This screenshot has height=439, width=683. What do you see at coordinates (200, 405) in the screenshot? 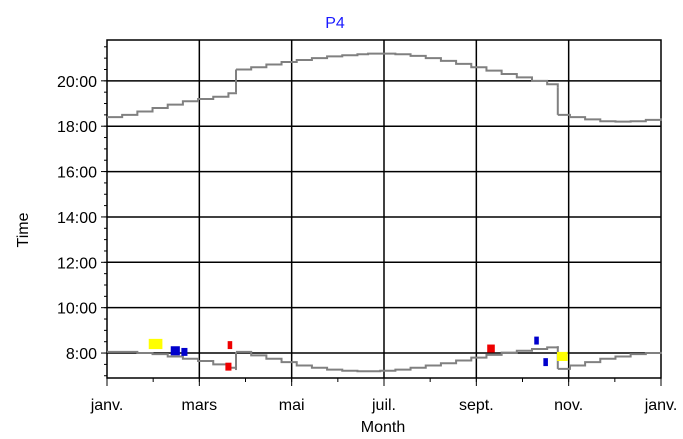
I see `x-tick-label: mars` at bounding box center [200, 405].